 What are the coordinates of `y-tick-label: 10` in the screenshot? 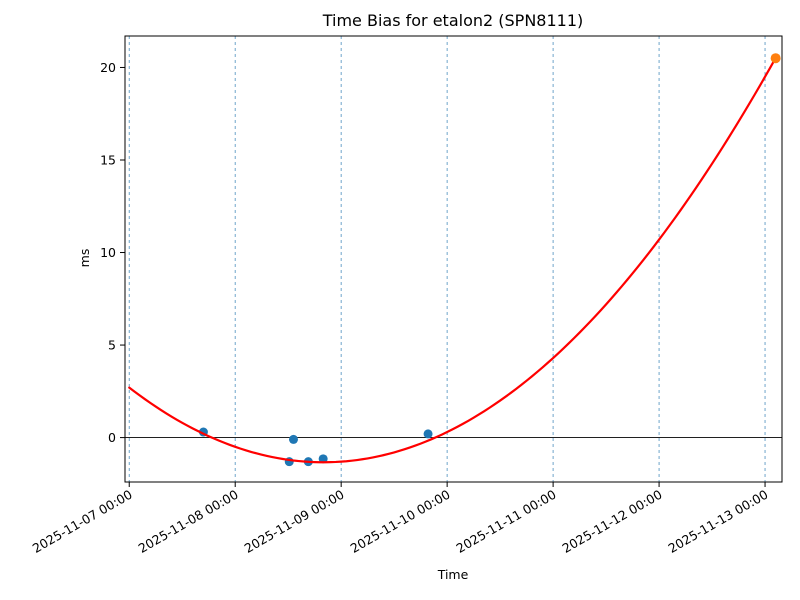 It's located at (108, 252).